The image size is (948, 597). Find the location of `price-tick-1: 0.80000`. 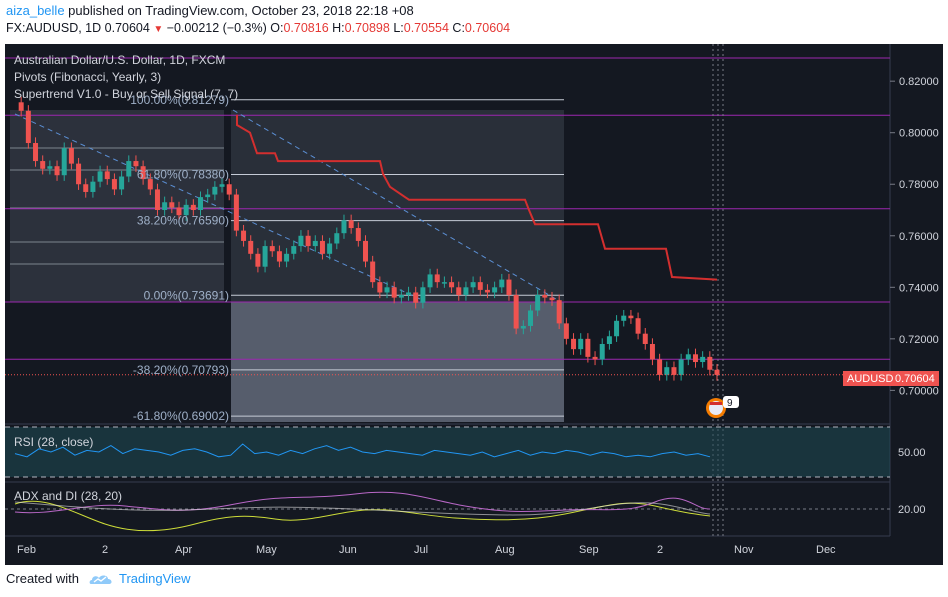

price-tick-1: 0.80000 is located at coordinates (919, 134).